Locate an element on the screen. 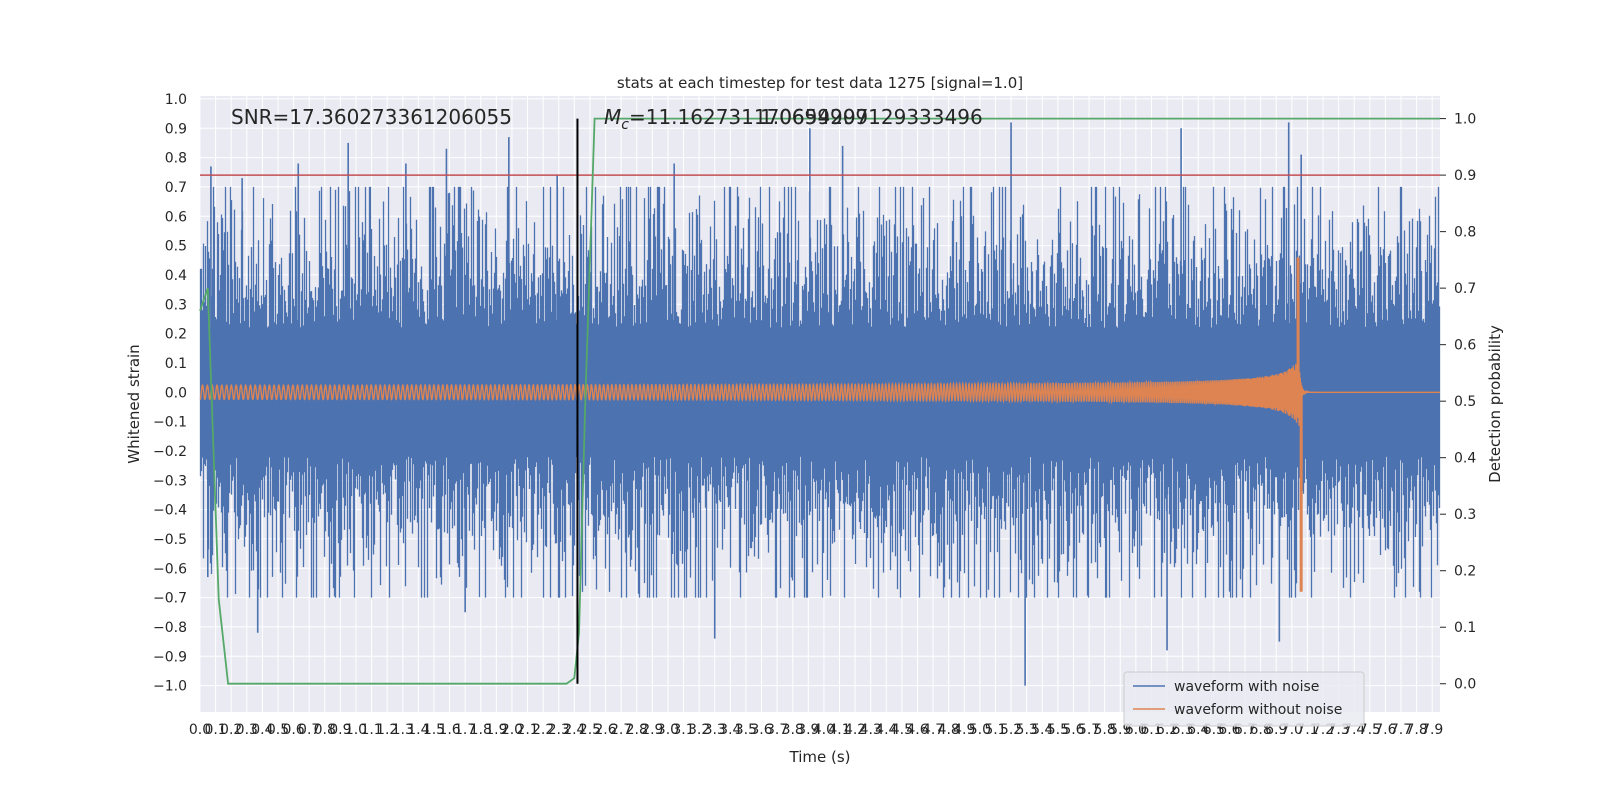  y-right-tick-label: 0.6 is located at coordinates (1465, 346).